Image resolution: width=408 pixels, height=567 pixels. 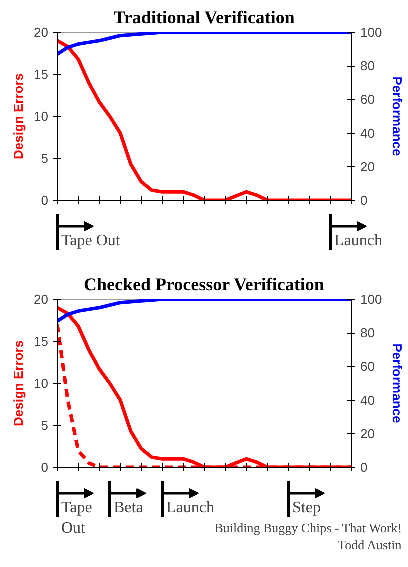 I want to click on text: Todd Austin, so click(x=370, y=545).